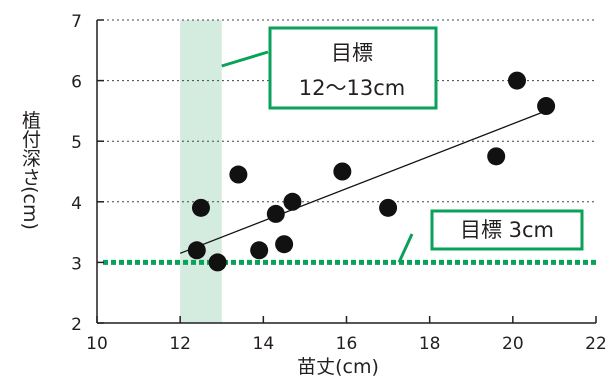 The image size is (611, 381). What do you see at coordinates (352, 53) in the screenshot?
I see `target-band-label-line1: 目標` at bounding box center [352, 53].